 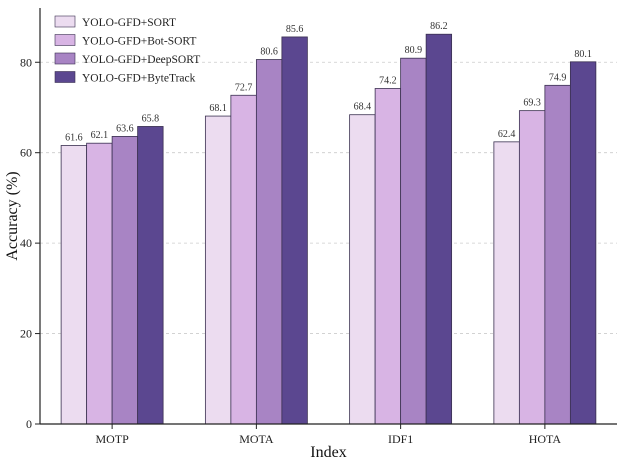 What do you see at coordinates (583, 54) in the screenshot?
I see `data-label: 80.1` at bounding box center [583, 54].